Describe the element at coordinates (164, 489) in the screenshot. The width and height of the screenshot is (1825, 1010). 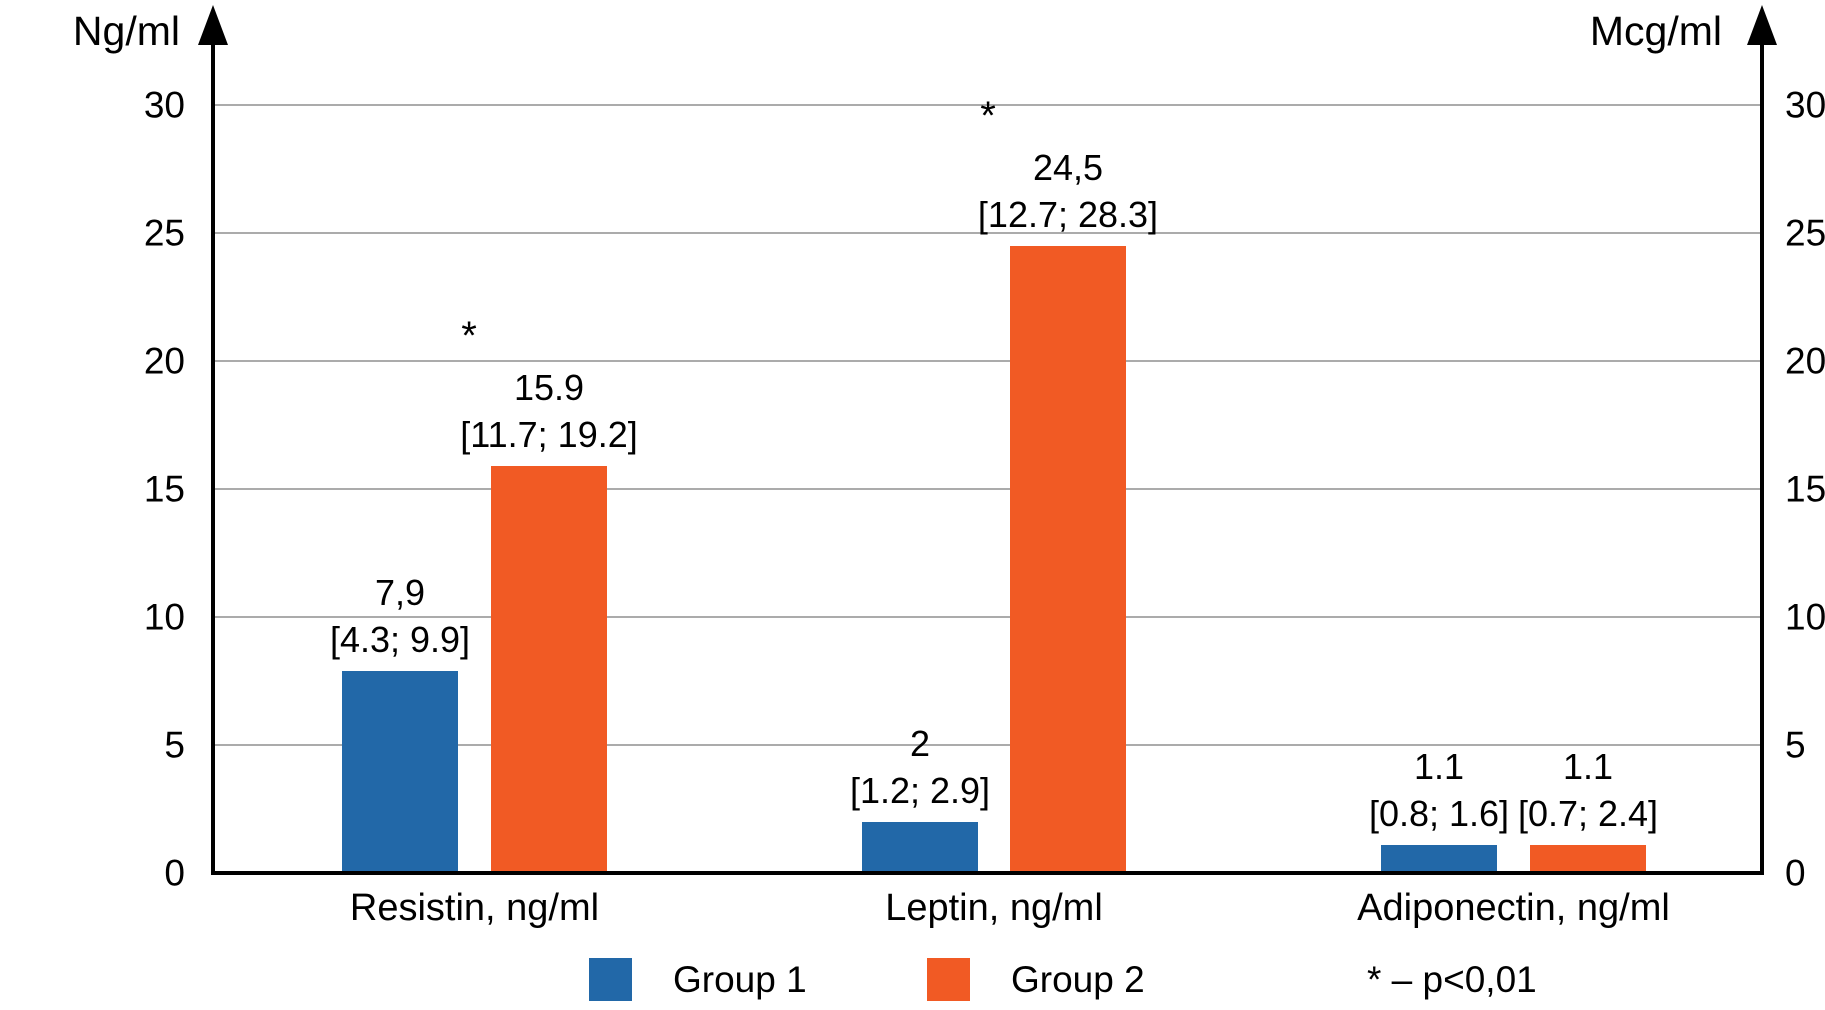
I see `left-tick-label-15: 15` at that location.